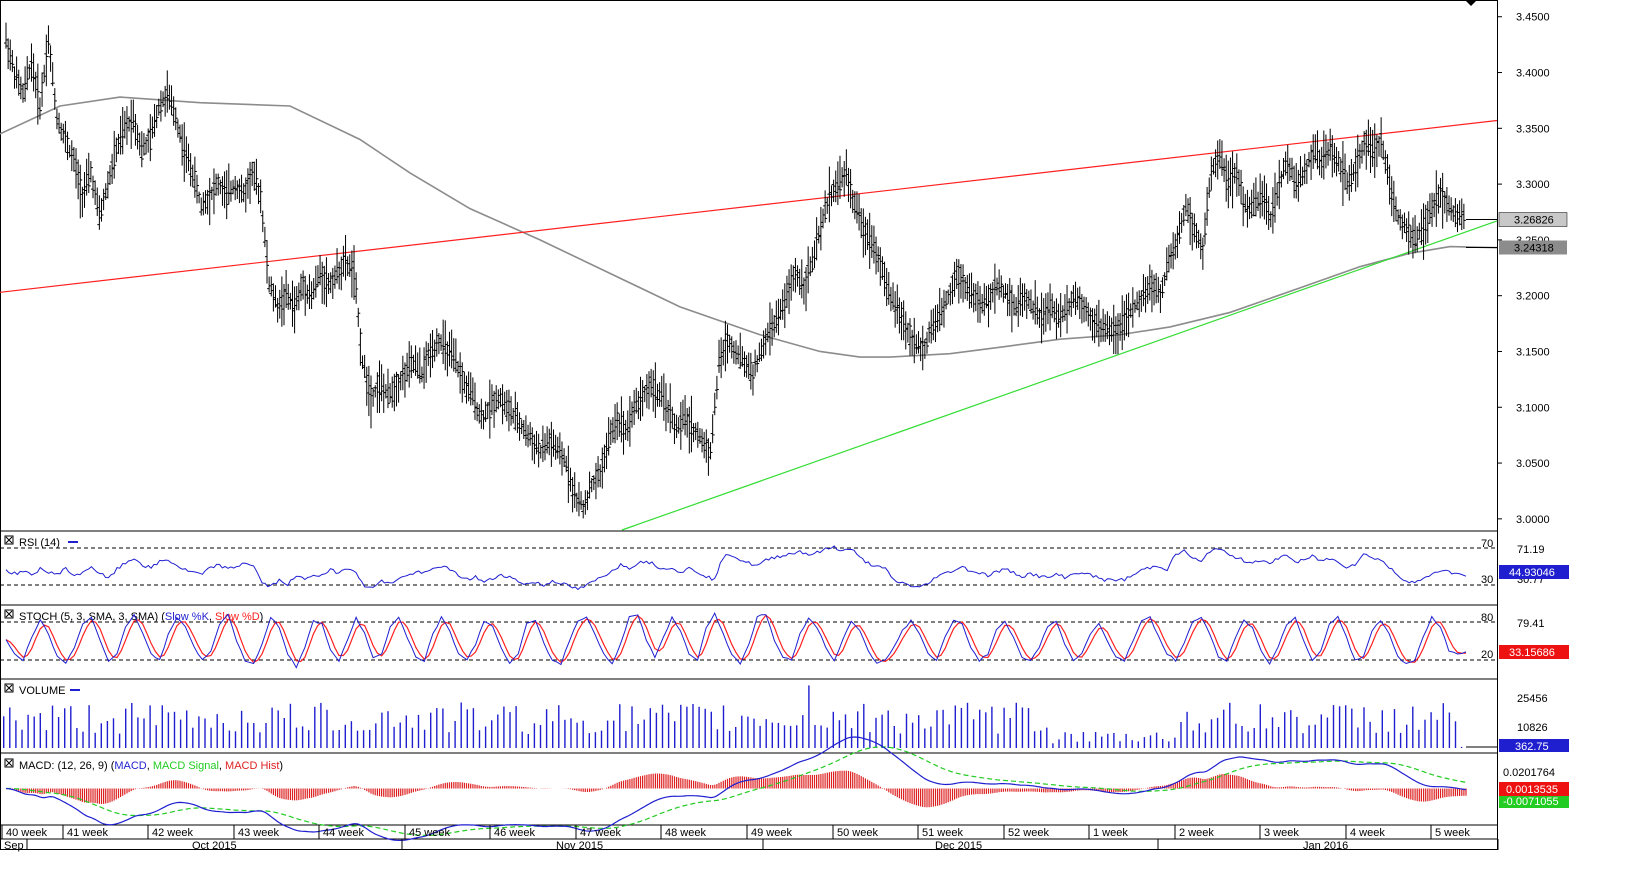 Image resolution: width=1651 pixels, height=895 pixels. What do you see at coordinates (1533, 520) in the screenshot?
I see `price-tick-label: 3.0000` at bounding box center [1533, 520].